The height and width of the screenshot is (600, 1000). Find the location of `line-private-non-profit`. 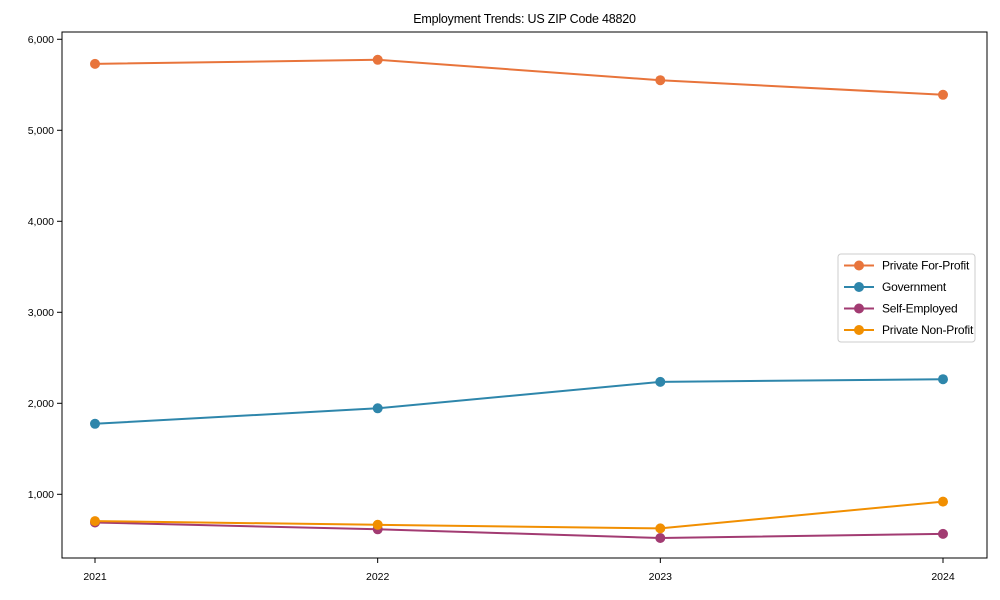

line-private-non-profit is located at coordinates (519, 515).